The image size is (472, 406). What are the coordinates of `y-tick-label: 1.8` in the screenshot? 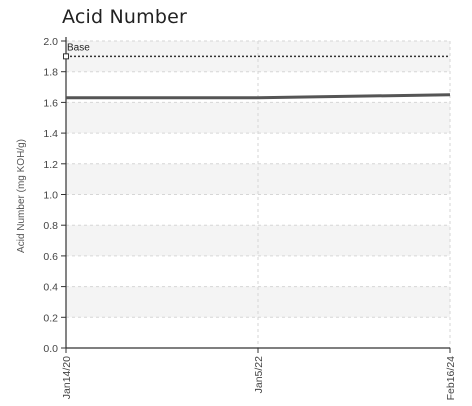 It's located at (50, 73).